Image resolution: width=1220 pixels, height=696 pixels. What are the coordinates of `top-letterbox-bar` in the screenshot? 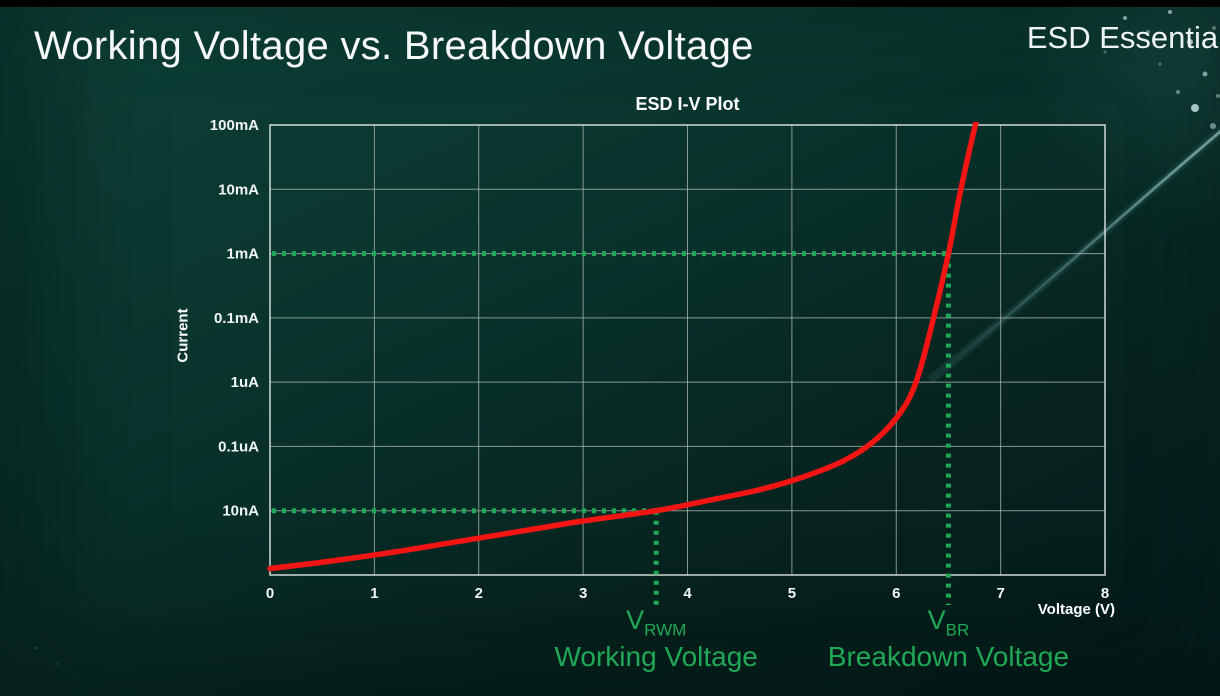 It's located at (610, 3).